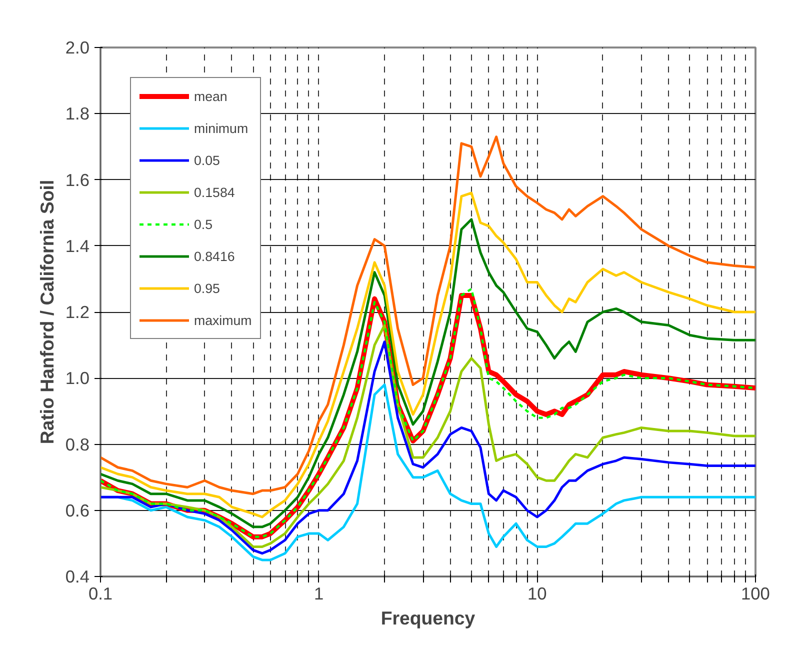 This screenshot has height=667, width=794. Describe the element at coordinates (77, 444) in the screenshot. I see `y-tick-label: 0.8` at that location.